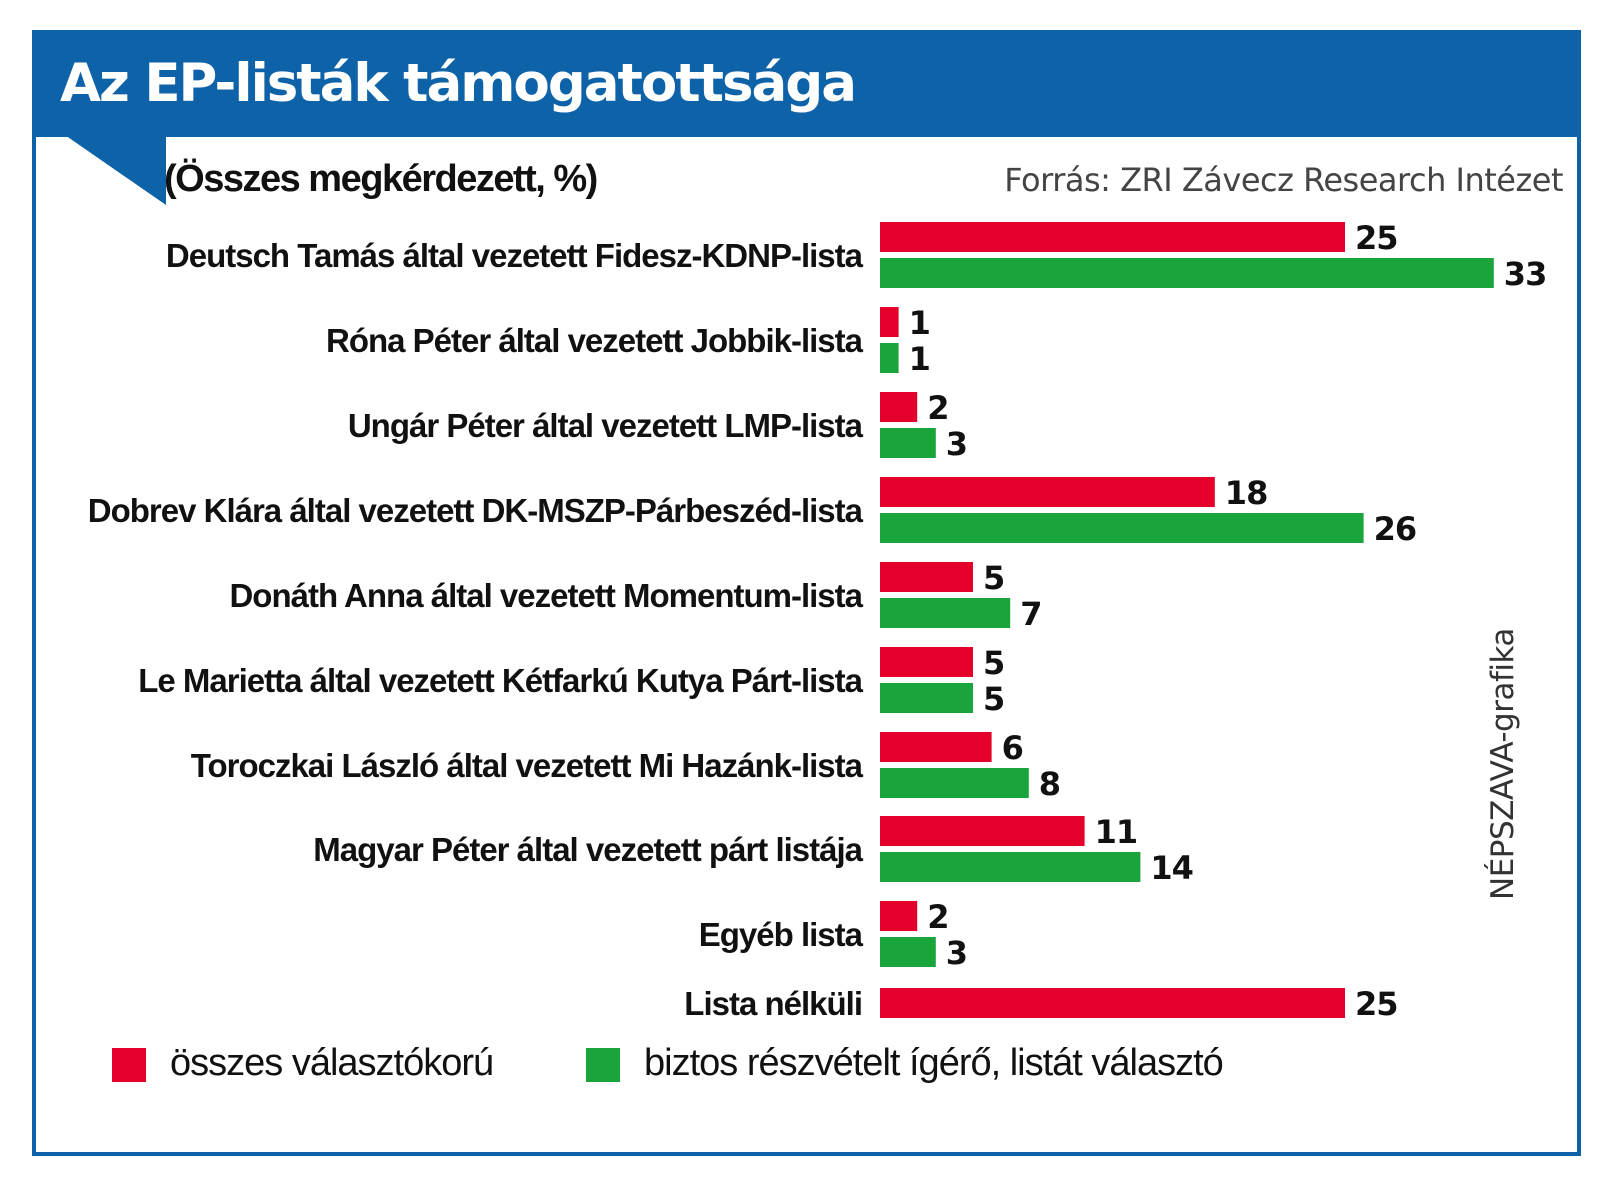  Describe the element at coordinates (1012, 748) in the screenshot. I see `value-label-total-7: 6` at that location.